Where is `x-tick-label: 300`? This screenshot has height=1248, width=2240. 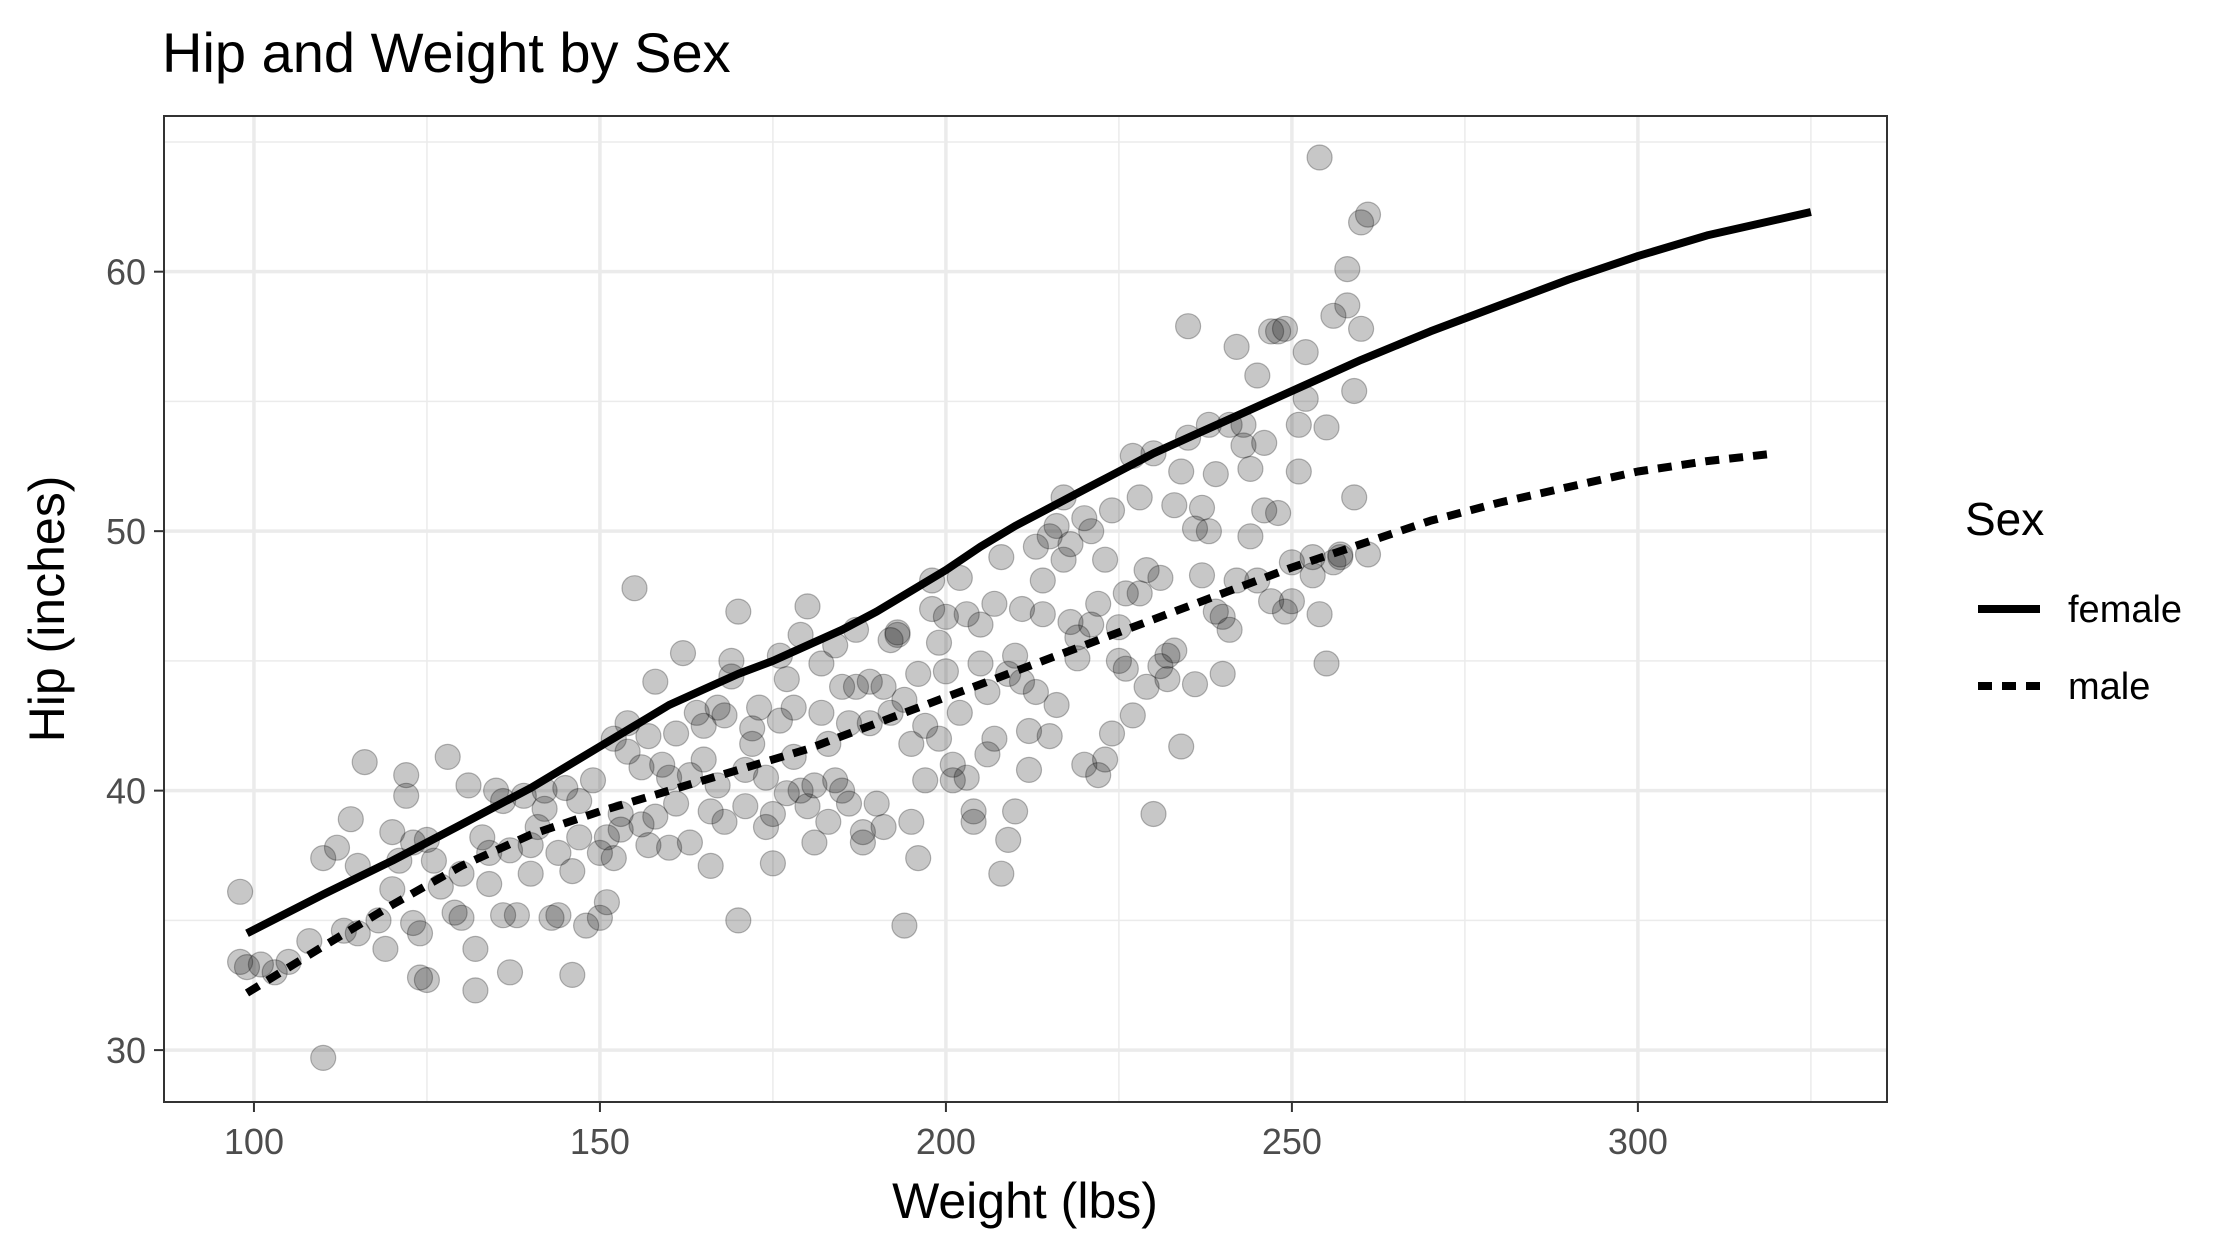
x-tick-label: 300 is located at coordinates (1638, 1141).